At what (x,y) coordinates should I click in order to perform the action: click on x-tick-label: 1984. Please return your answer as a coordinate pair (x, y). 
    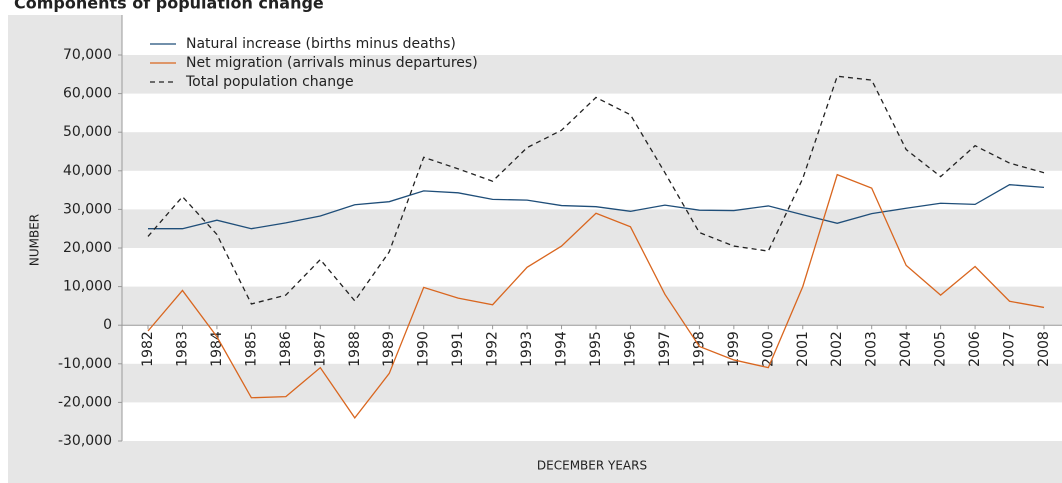
    Looking at the image, I should click on (217, 349).